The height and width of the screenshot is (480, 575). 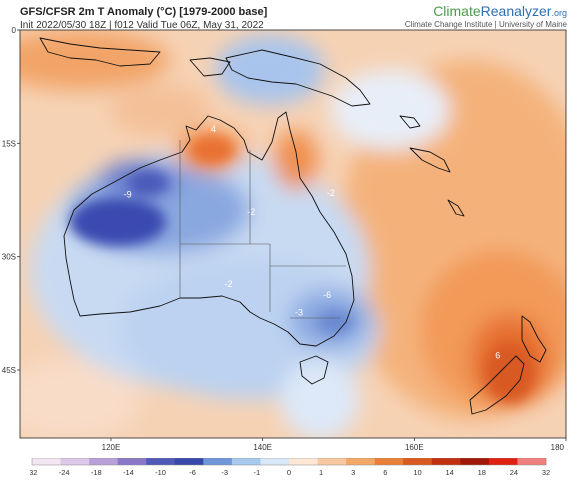 What do you see at coordinates (546, 472) in the screenshot?
I see `colorbar-label: 32` at bounding box center [546, 472].